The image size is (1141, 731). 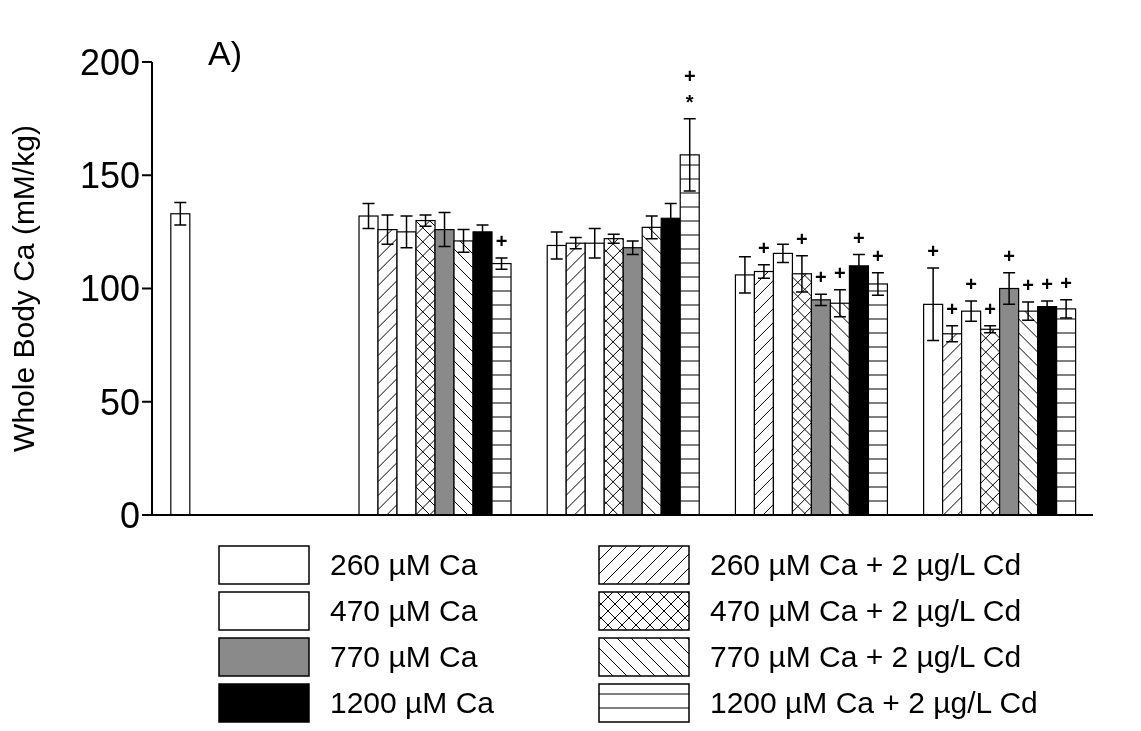 What do you see at coordinates (412, 703) in the screenshot?
I see `legend-label: 1200 µM Ca` at bounding box center [412, 703].